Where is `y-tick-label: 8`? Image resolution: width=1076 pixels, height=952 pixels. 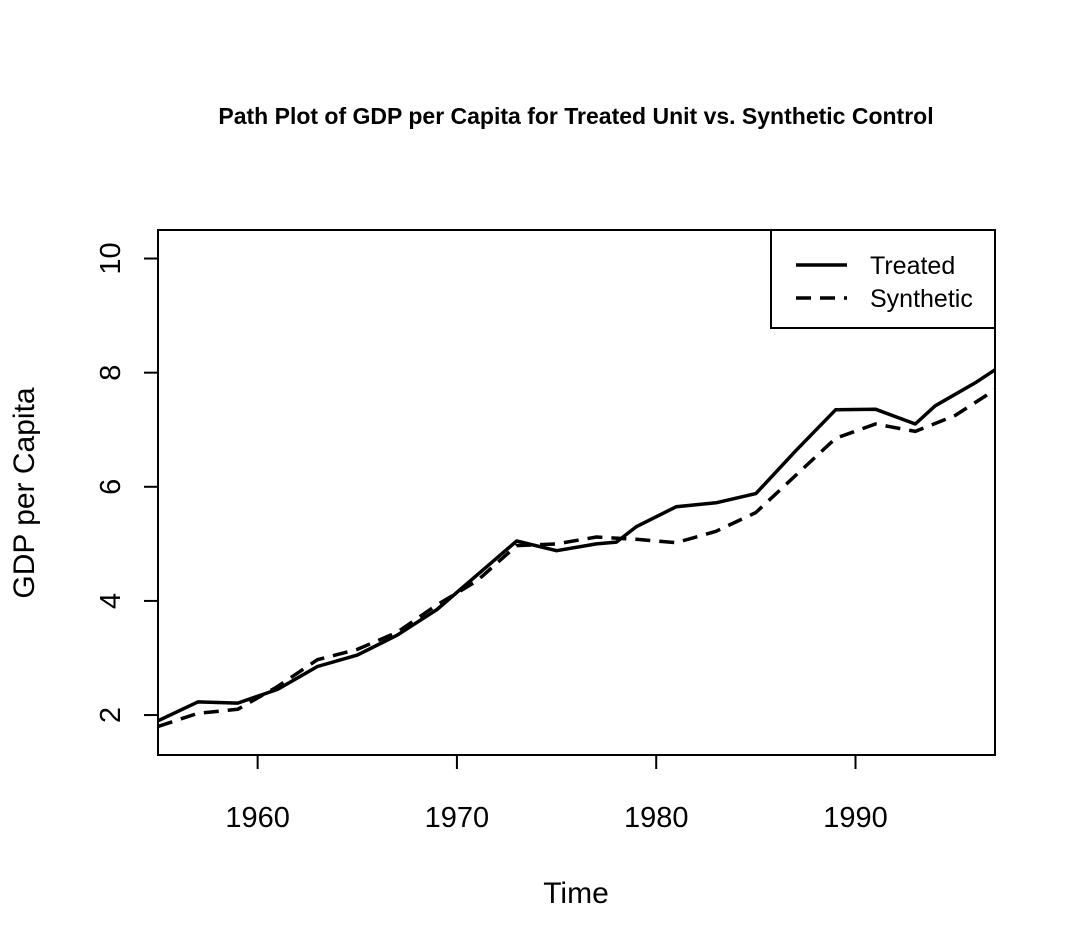 y-tick-label: 8 is located at coordinates (111, 373).